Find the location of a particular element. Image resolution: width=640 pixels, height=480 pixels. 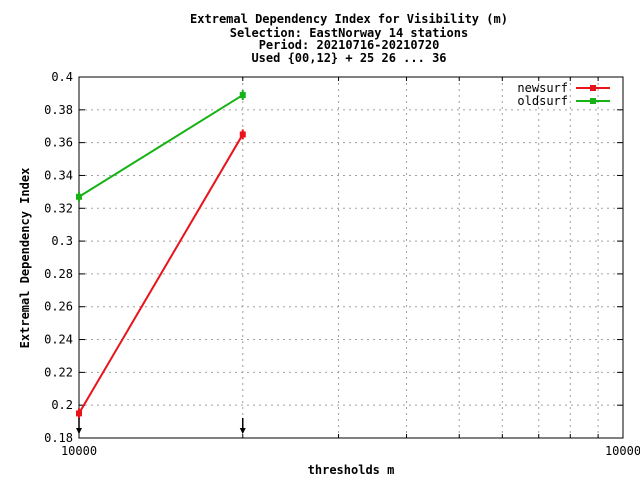

y-tick-label: 0.34 is located at coordinates (58, 175).